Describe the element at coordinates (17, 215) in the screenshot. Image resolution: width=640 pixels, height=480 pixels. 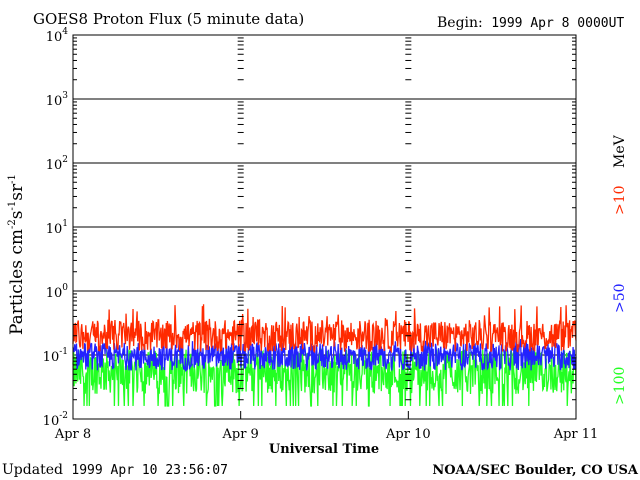
I see `y-axis-label-mid1: s` at that location.